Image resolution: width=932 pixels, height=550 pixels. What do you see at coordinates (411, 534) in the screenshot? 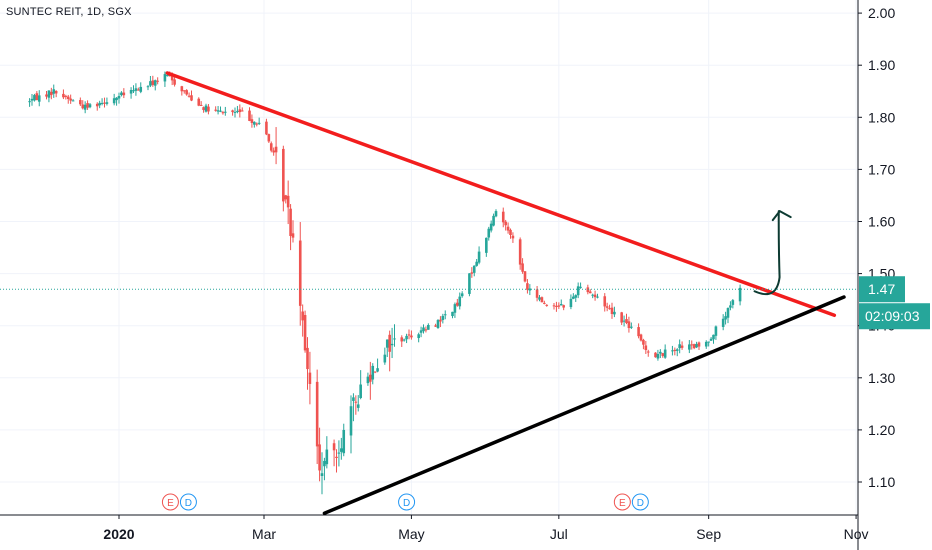
I see `x-tick-label: May` at bounding box center [411, 534].